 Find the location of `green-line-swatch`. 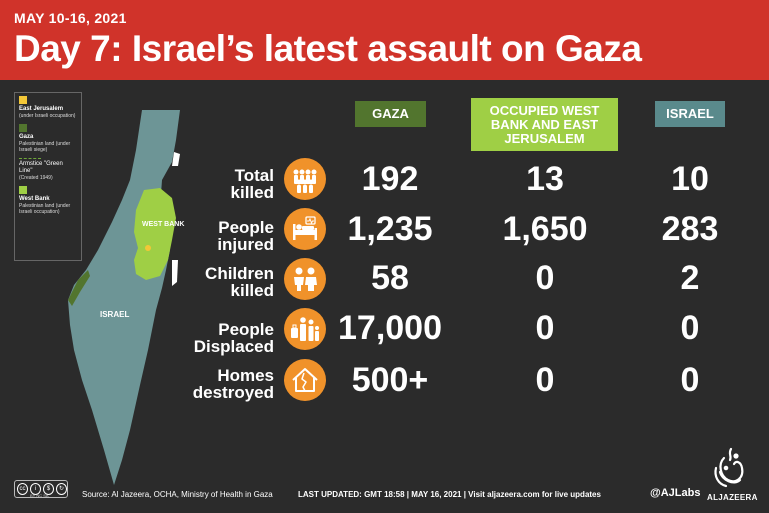

green-line-swatch is located at coordinates (30, 158).